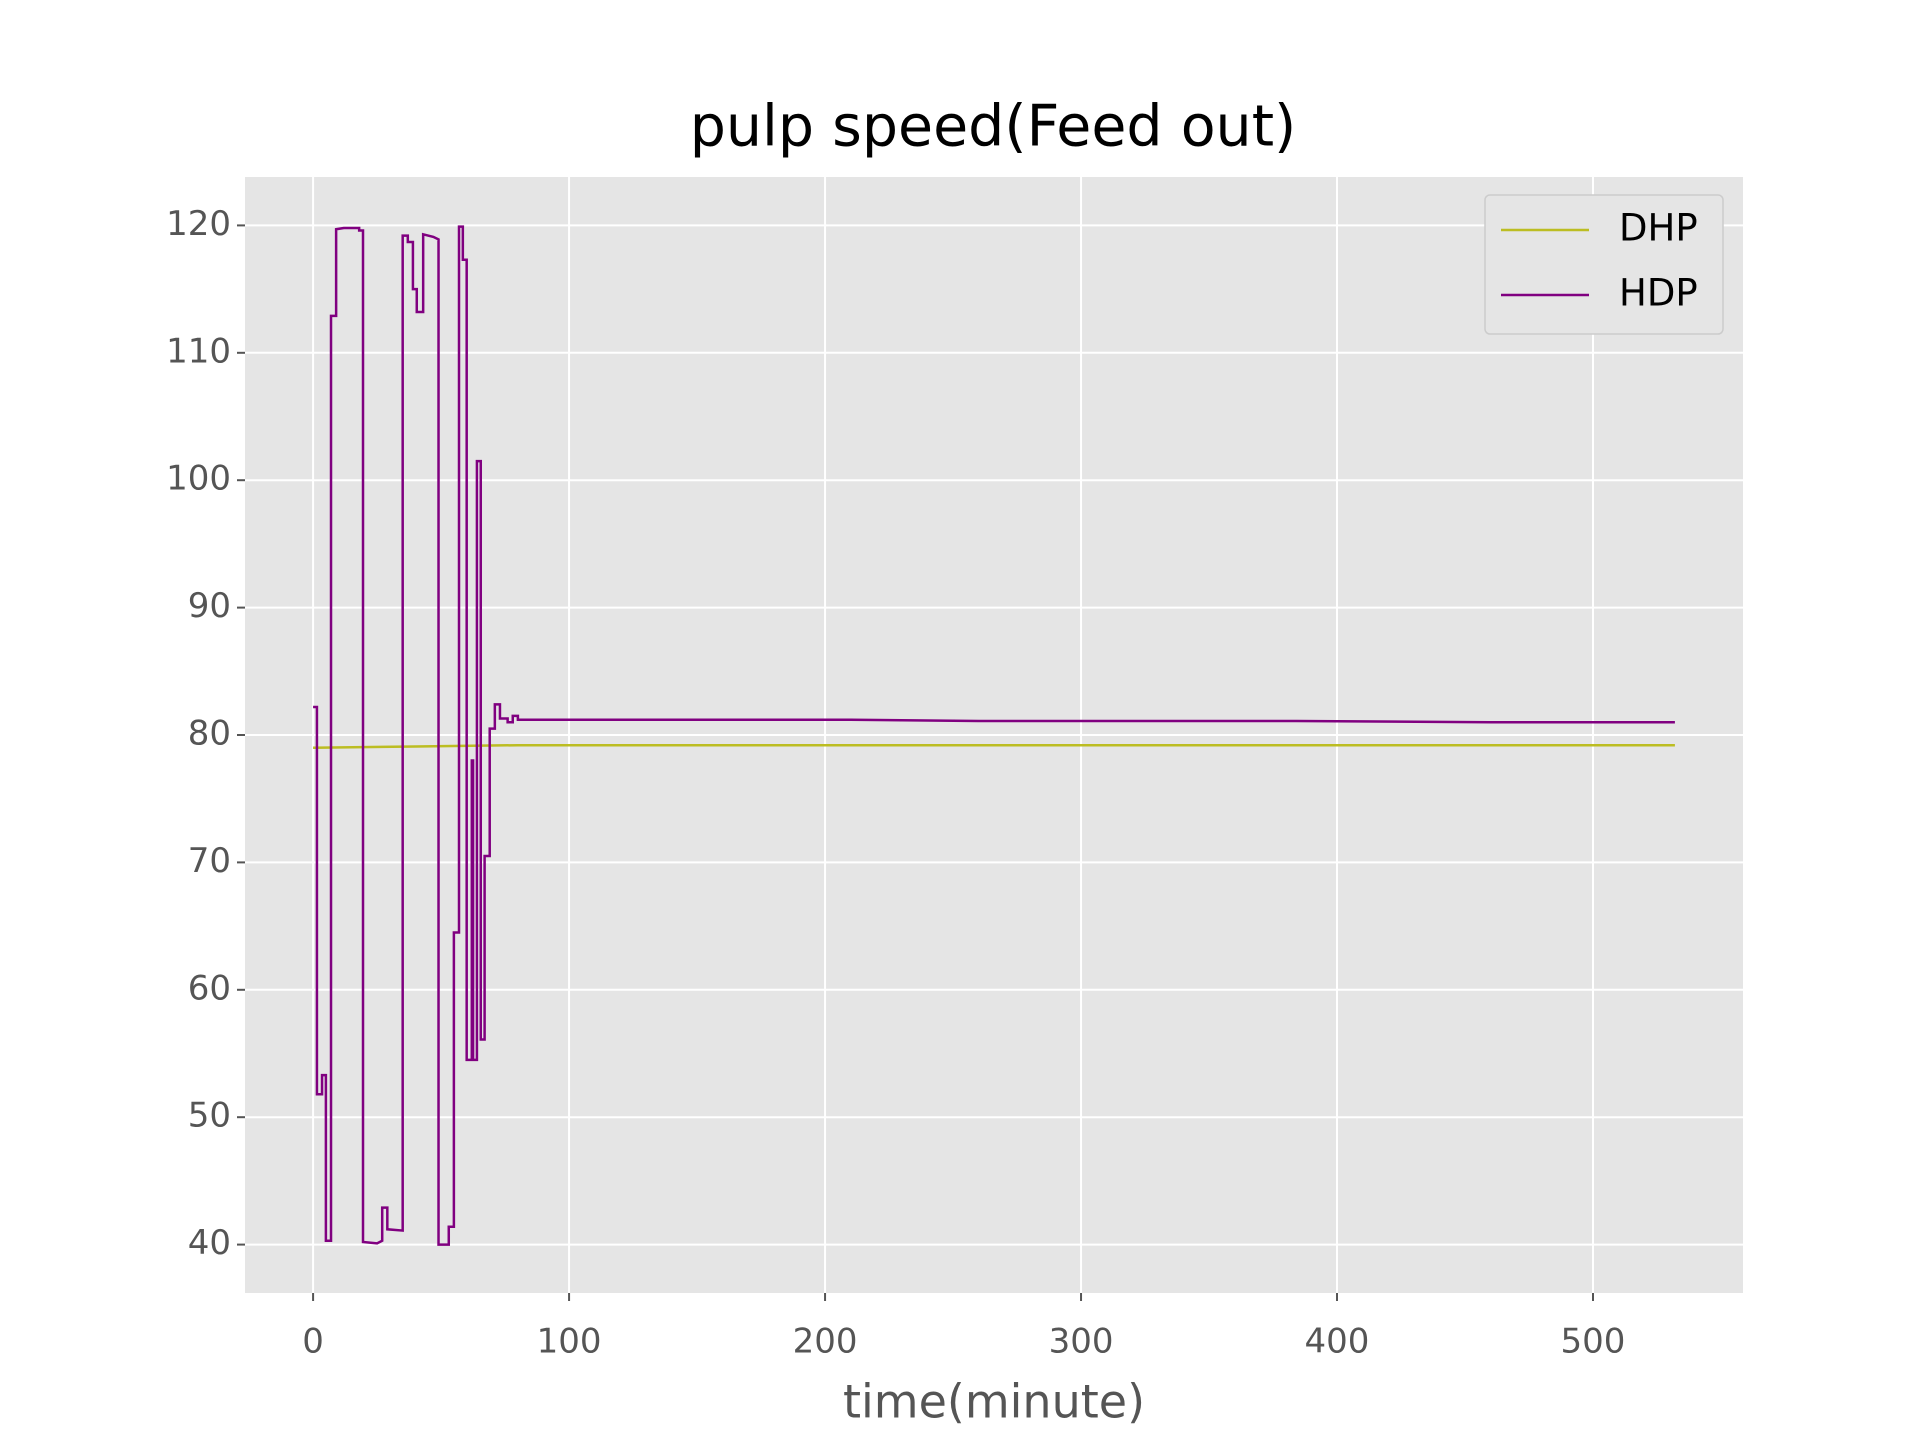 This screenshot has width=1920, height=1440. Describe the element at coordinates (209, 1116) in the screenshot. I see `y-tick-label: 50` at that location.